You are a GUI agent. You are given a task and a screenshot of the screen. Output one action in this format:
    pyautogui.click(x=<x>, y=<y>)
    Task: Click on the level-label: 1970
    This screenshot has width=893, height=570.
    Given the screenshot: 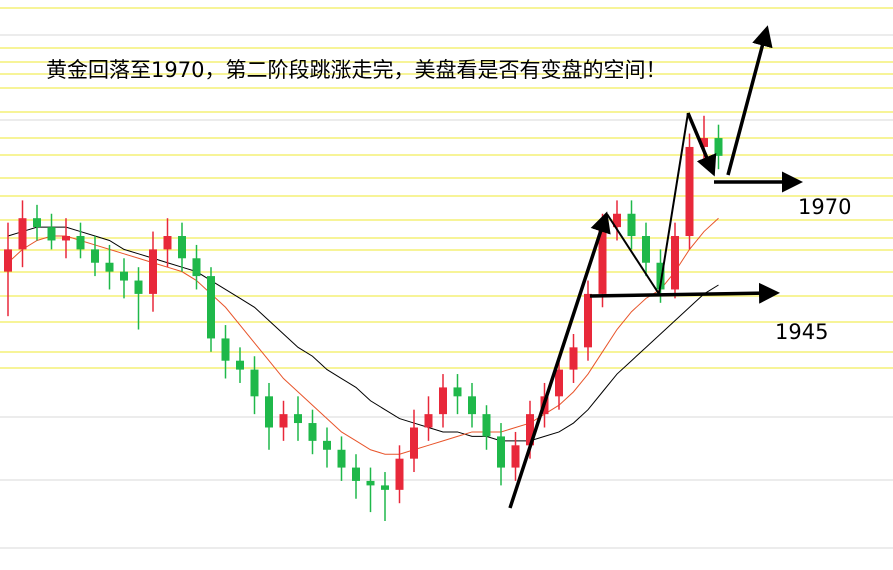 What is the action you would take?
    pyautogui.click(x=824, y=207)
    